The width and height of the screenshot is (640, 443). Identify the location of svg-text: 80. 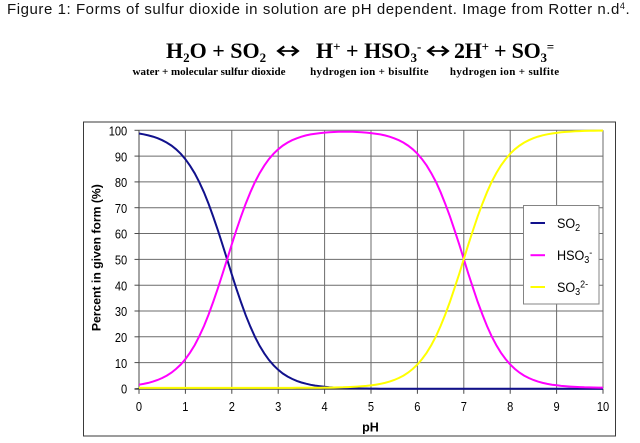
(121, 182).